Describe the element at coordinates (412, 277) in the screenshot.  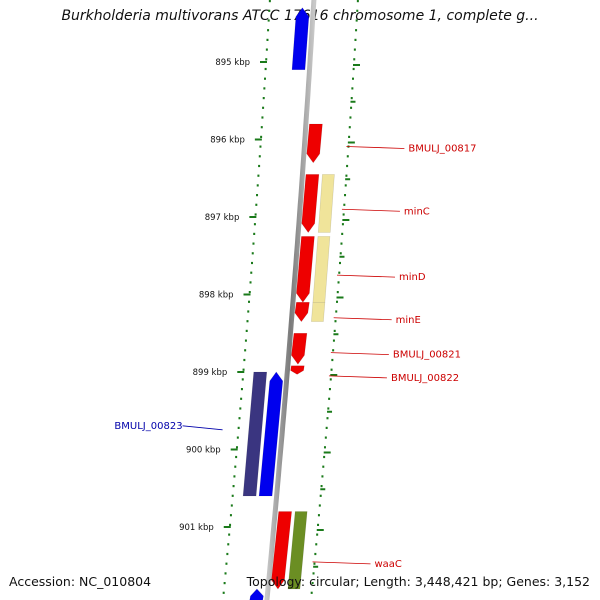
I see `gene-label-mind: minD` at that location.